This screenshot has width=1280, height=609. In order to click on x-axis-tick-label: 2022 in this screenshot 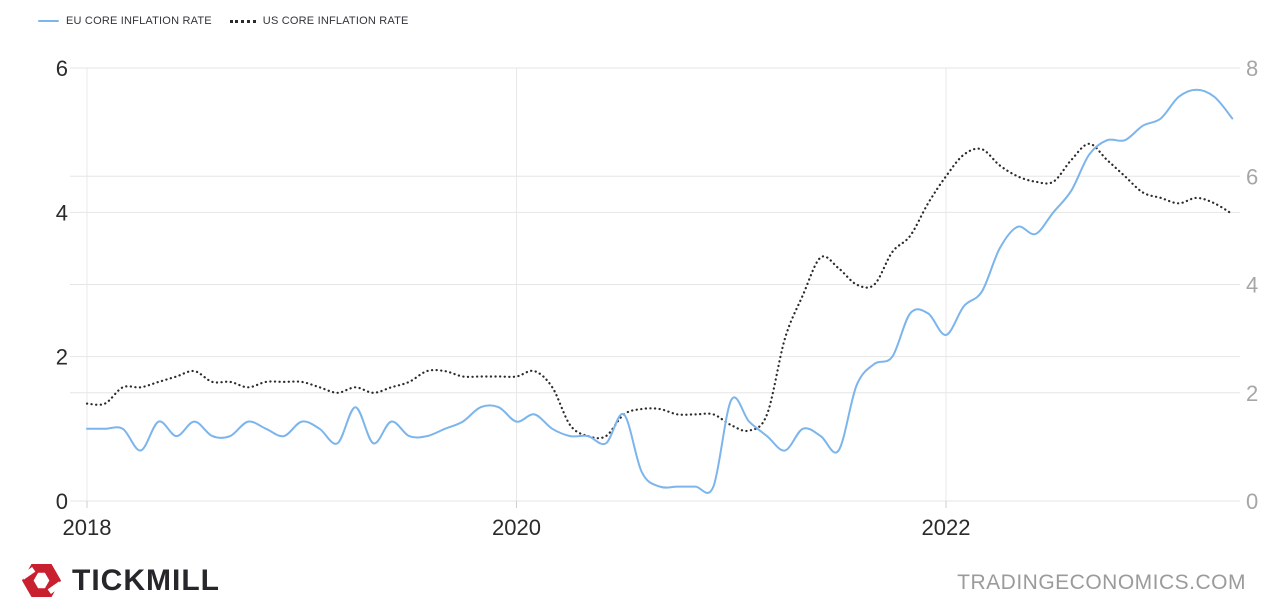, I will do `click(946, 527)`.